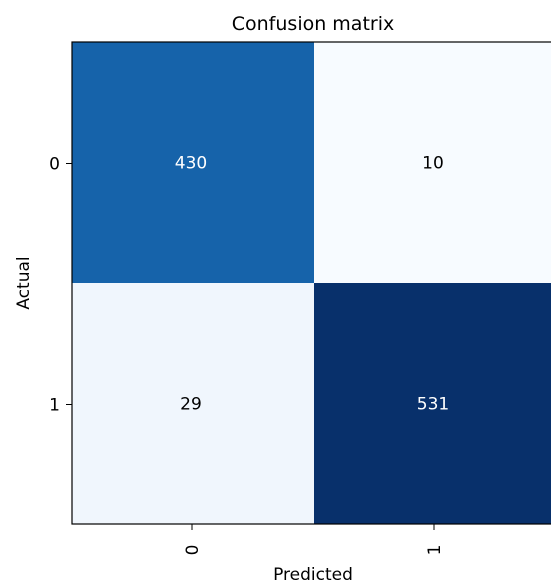 Image resolution: width=551 pixels, height=585 pixels. I want to click on x-tick-label-0: 0, so click(193, 550).